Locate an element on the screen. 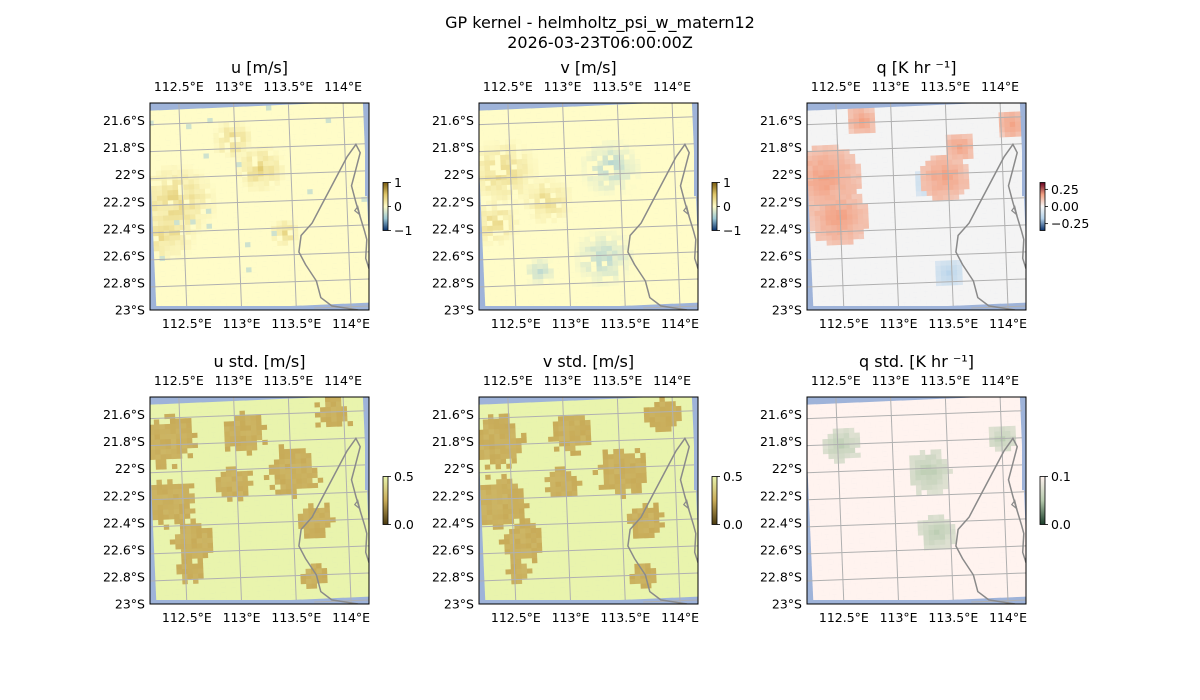 This screenshot has height=700, width=1200. coastline is located at coordinates (990, 226).